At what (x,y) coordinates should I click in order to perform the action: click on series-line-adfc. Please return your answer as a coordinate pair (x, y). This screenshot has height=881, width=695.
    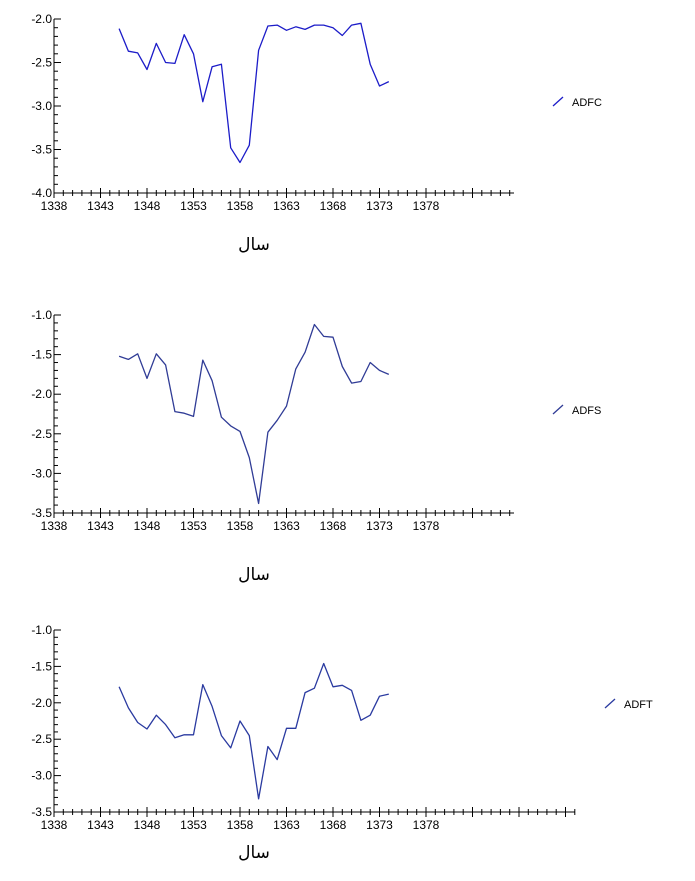
    Looking at the image, I should click on (254, 93).